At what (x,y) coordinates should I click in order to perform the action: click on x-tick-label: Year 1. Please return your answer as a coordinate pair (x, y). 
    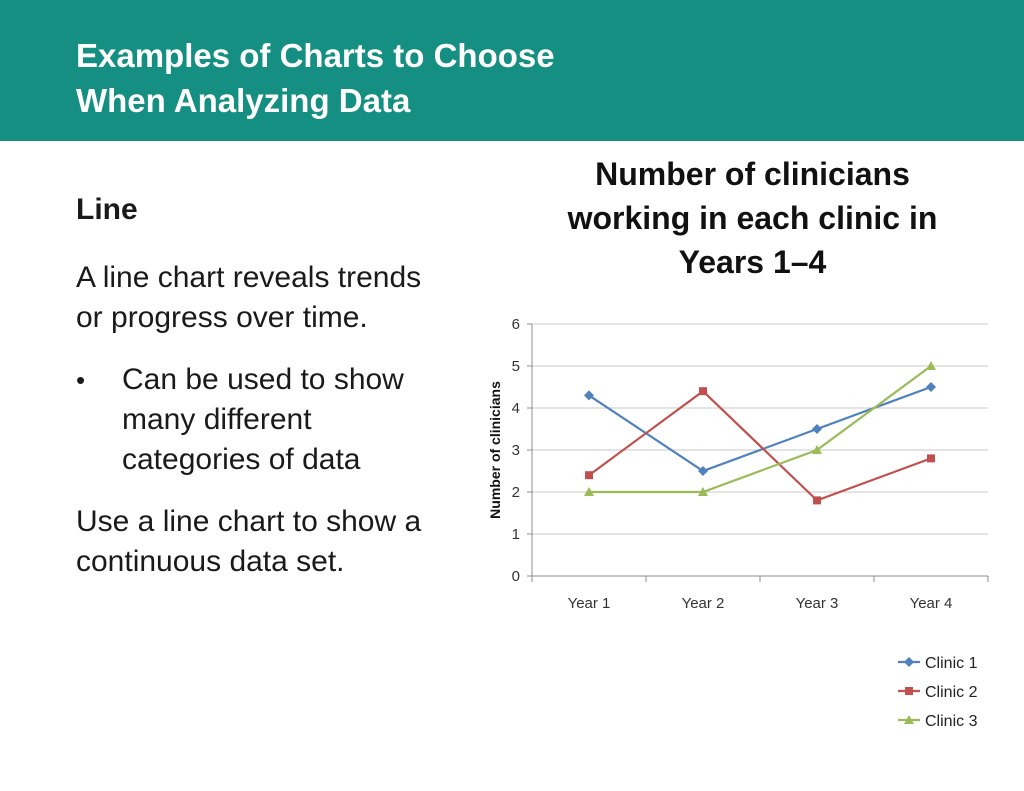
    Looking at the image, I should click on (589, 603).